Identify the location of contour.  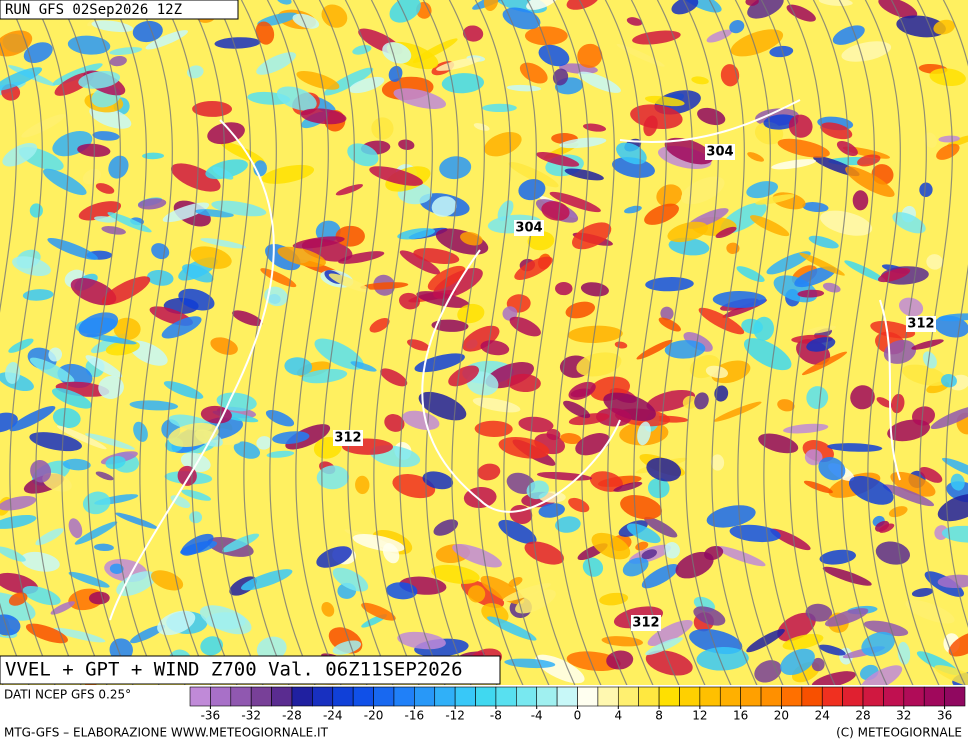
(192, 370).